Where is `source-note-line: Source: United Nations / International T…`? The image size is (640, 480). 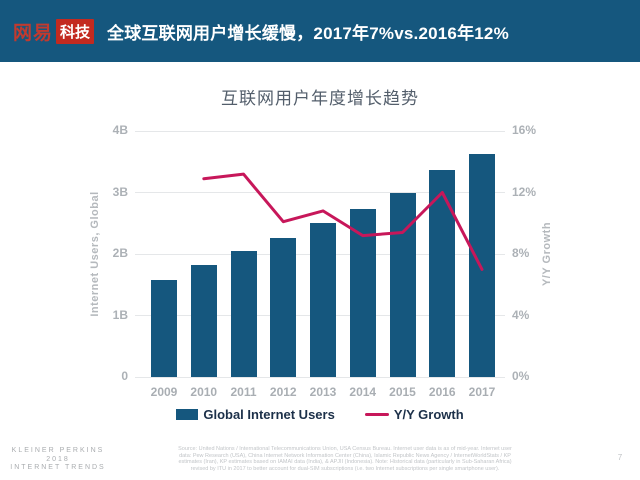
source-note-line: Source: United Nations / International T… is located at coordinates (345, 449).